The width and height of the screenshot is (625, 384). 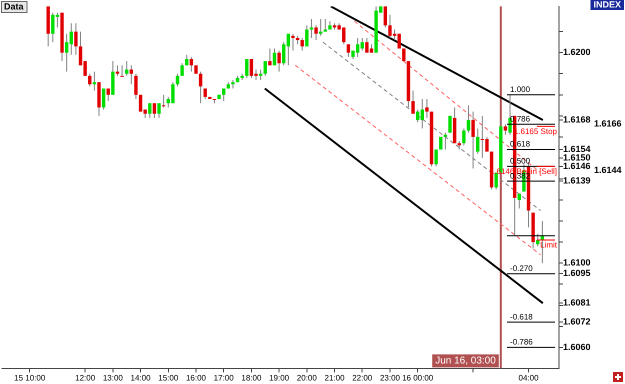 I want to click on y-tick-label: 1.6168, so click(x=577, y=119).